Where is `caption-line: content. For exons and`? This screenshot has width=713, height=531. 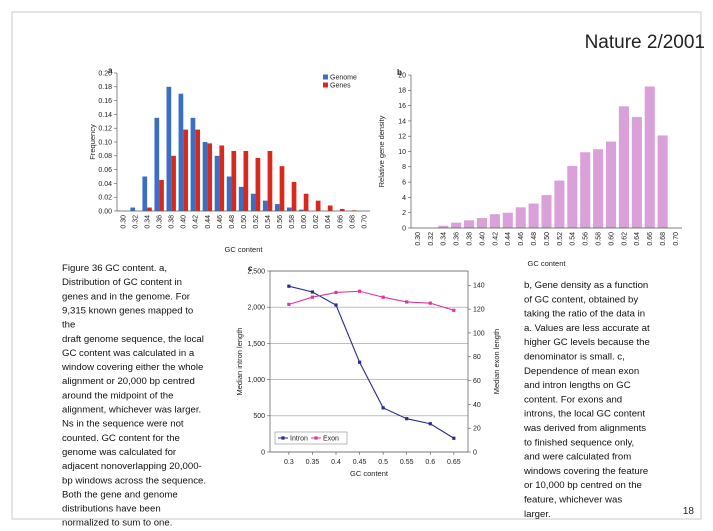
caption-line: content. For exons and is located at coordinates (573, 399).